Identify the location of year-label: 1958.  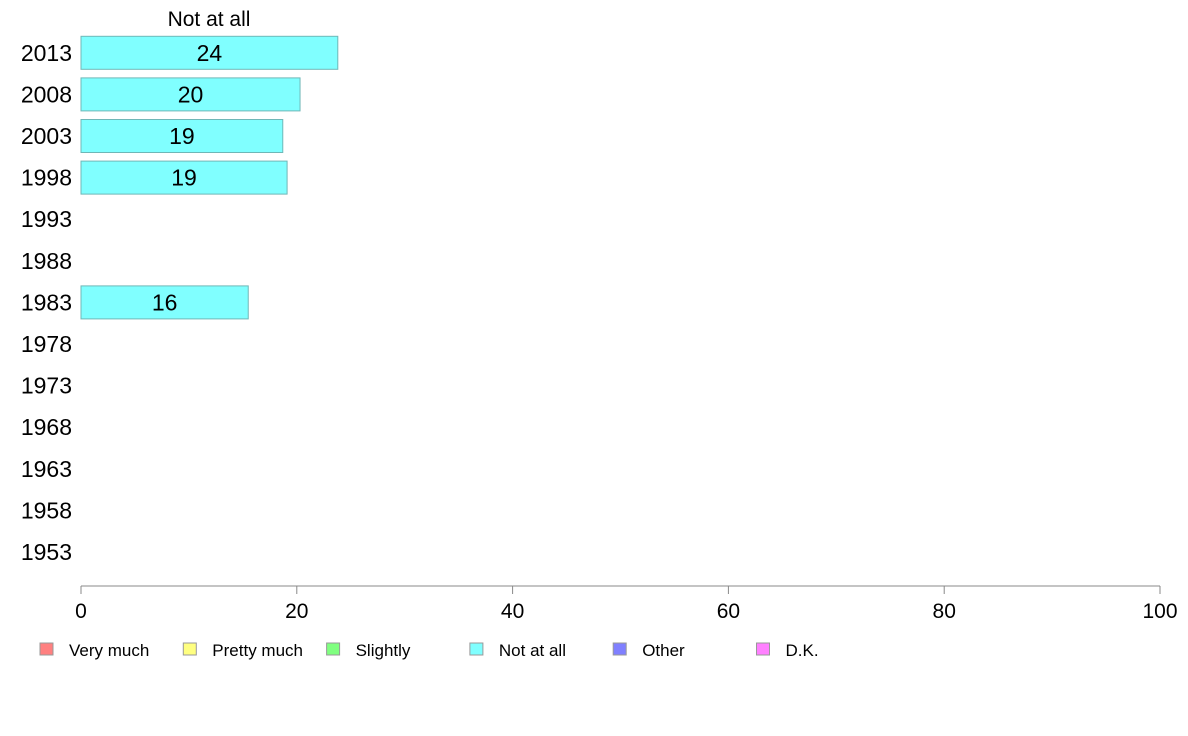
(46, 510).